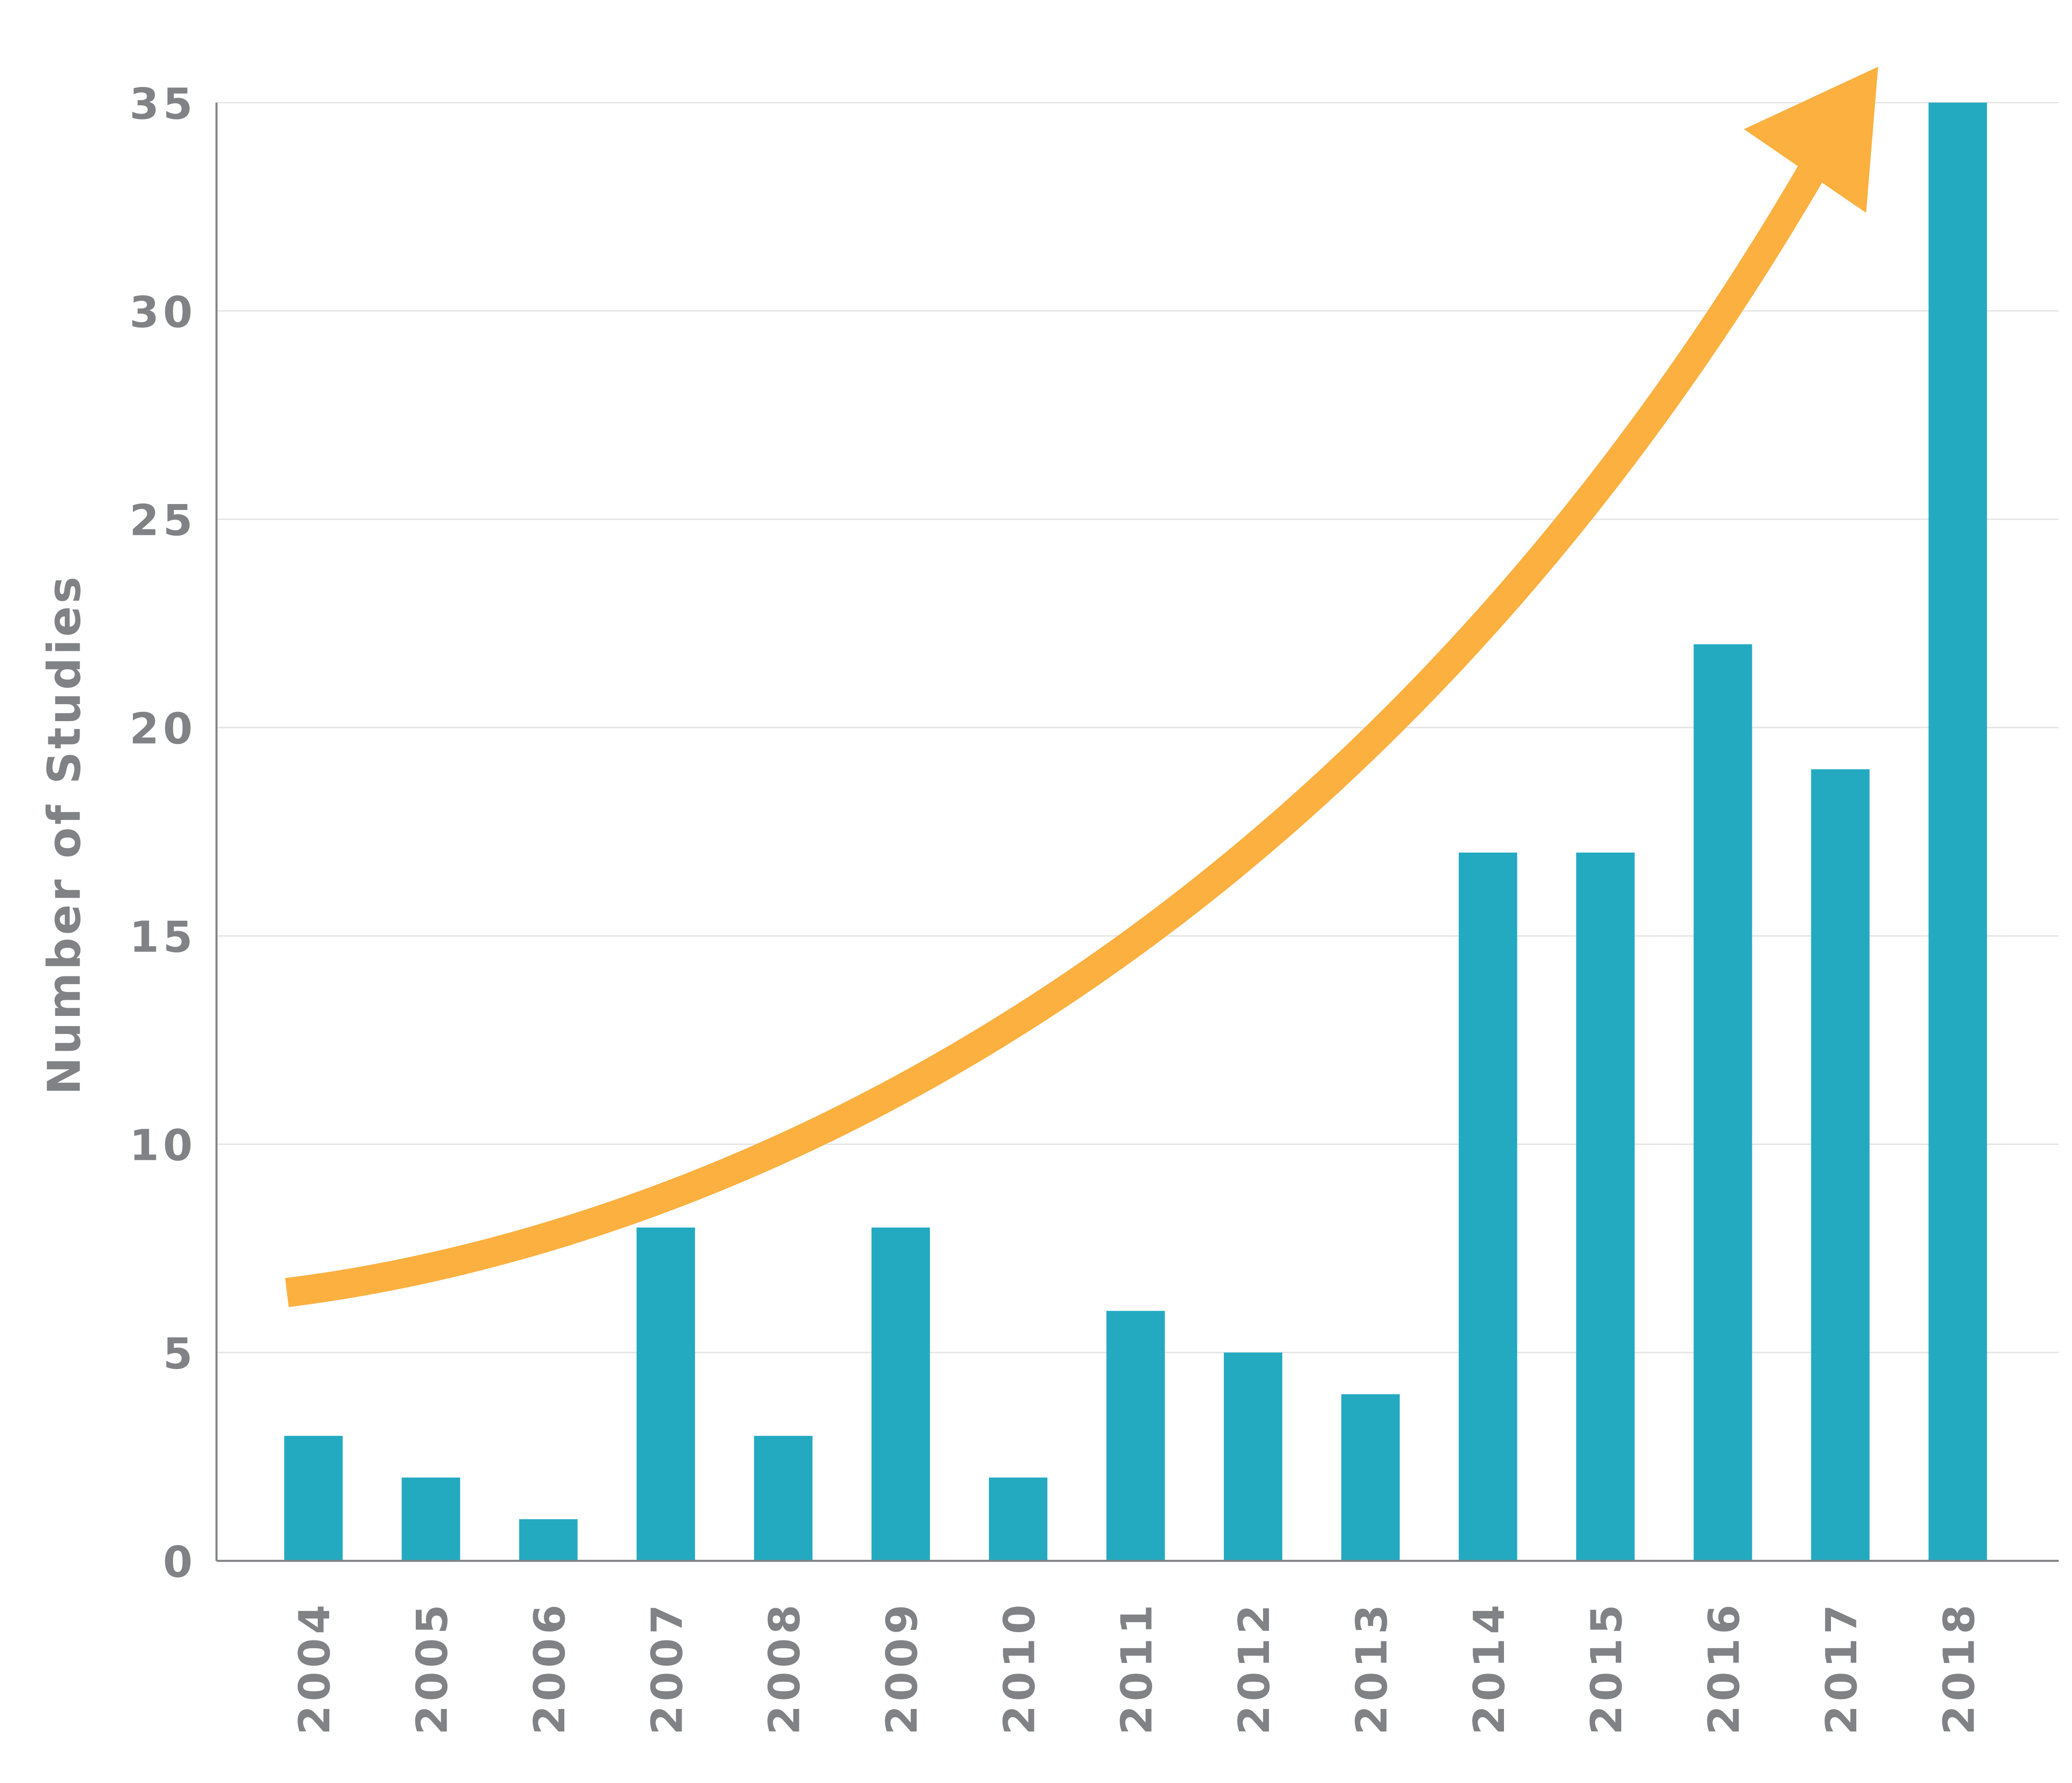  I want to click on y-tick-label: 15, so click(162, 937).